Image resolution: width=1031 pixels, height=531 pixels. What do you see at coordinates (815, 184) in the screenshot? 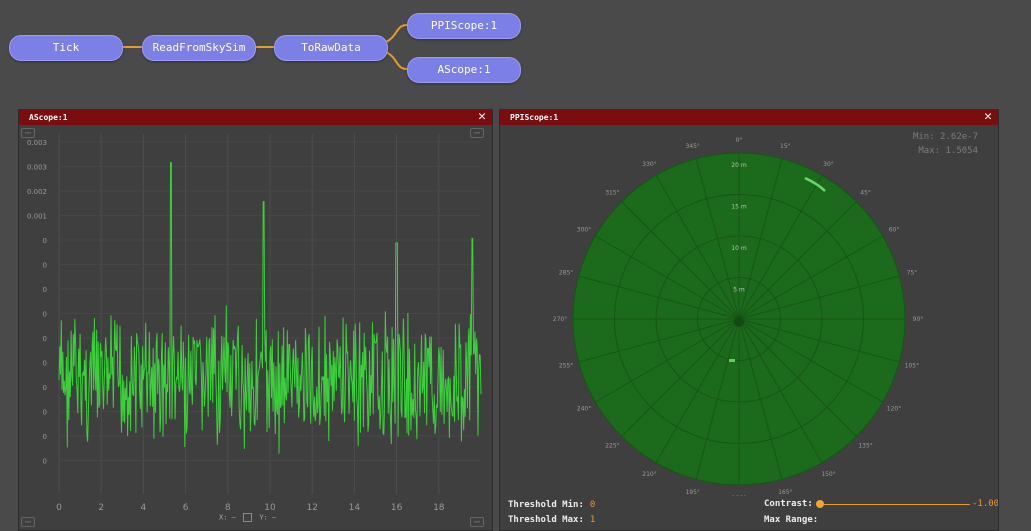
I see `ppi-target-blip` at bounding box center [815, 184].